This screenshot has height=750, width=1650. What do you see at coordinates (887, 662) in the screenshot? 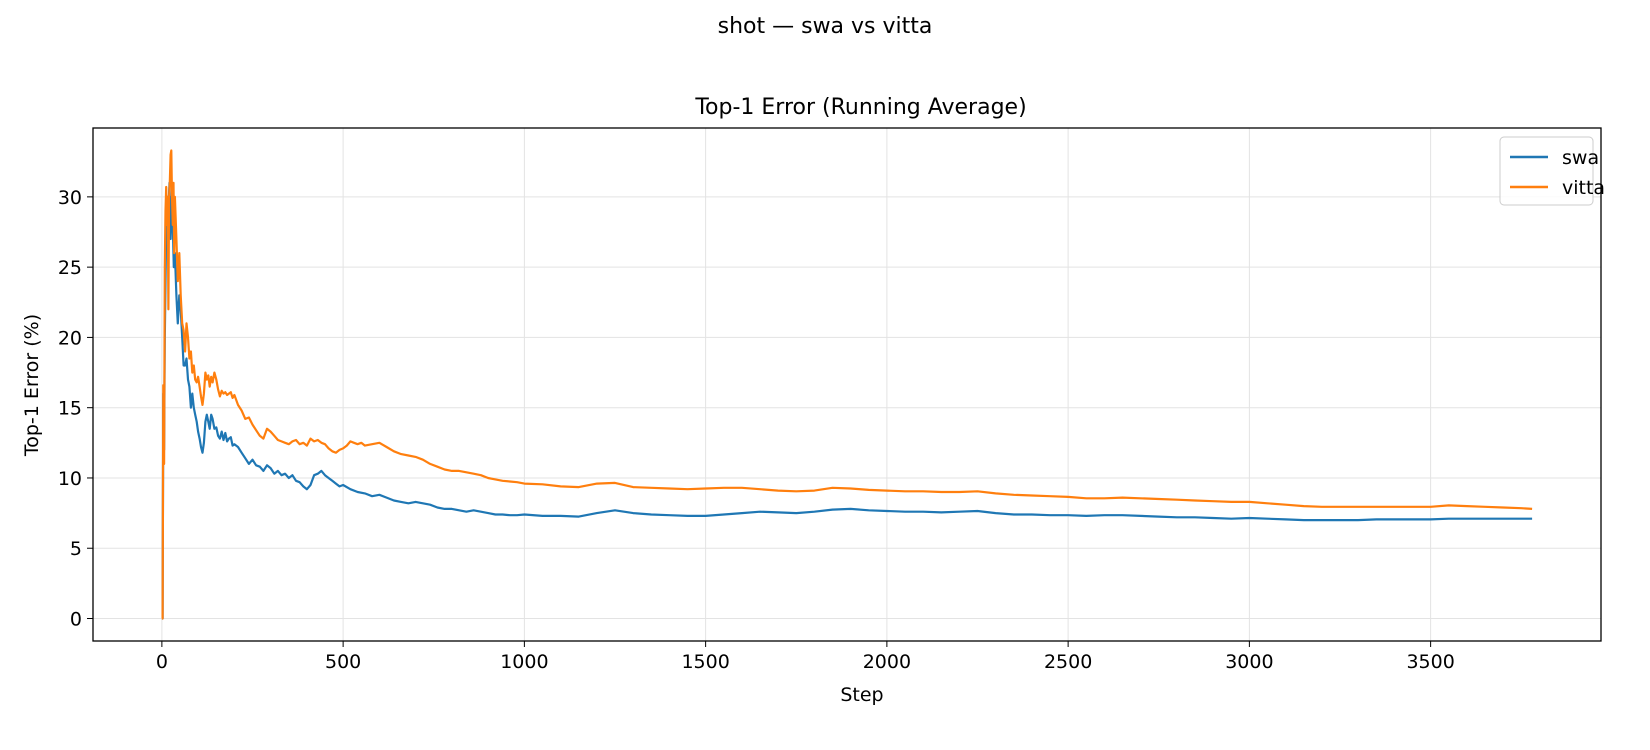
I see `x-tick-label: 2000` at bounding box center [887, 662].